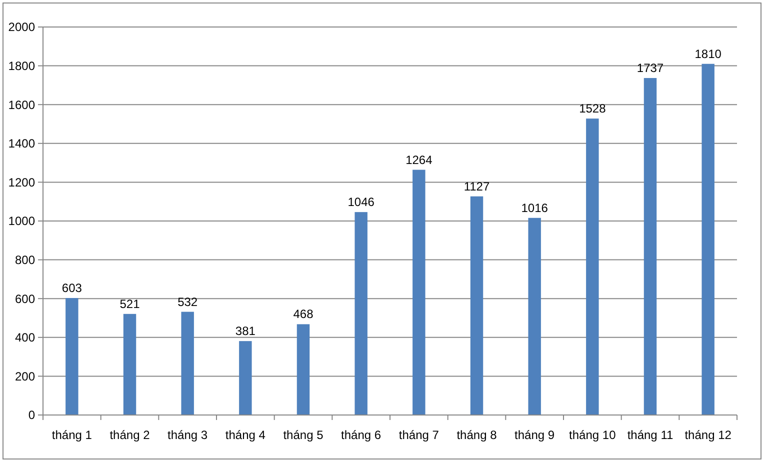 The image size is (764, 464). What do you see at coordinates (25, 337) in the screenshot?
I see `y-tick-label: 400` at bounding box center [25, 337].